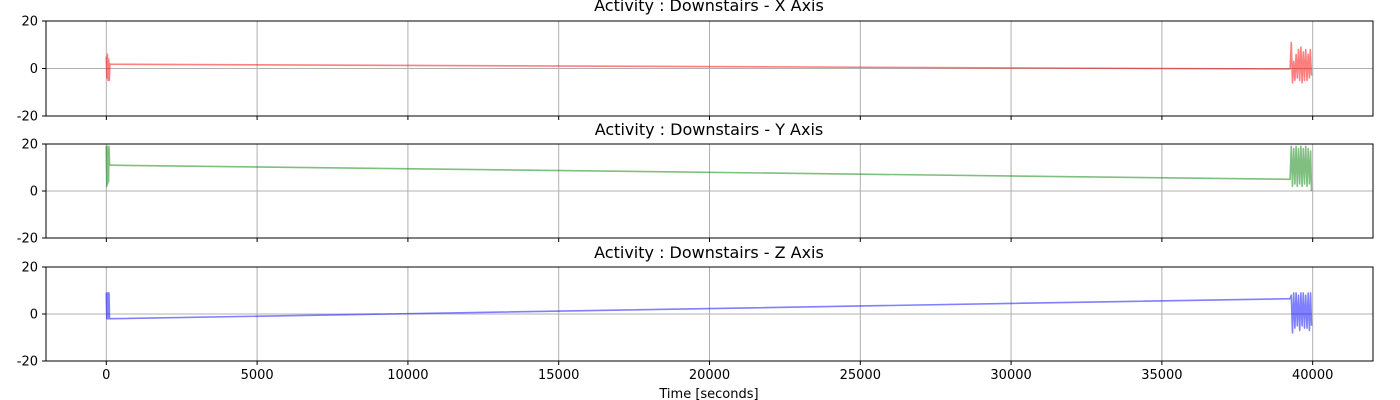 This screenshot has width=1400, height=400. Describe the element at coordinates (709, 375) in the screenshot. I see `x-tick-label: 20000` at that location.